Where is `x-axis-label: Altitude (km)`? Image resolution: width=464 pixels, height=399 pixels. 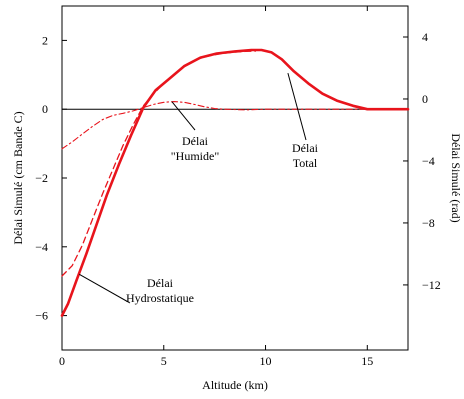 x-axis-label: Altitude (km) is located at coordinates (235, 385).